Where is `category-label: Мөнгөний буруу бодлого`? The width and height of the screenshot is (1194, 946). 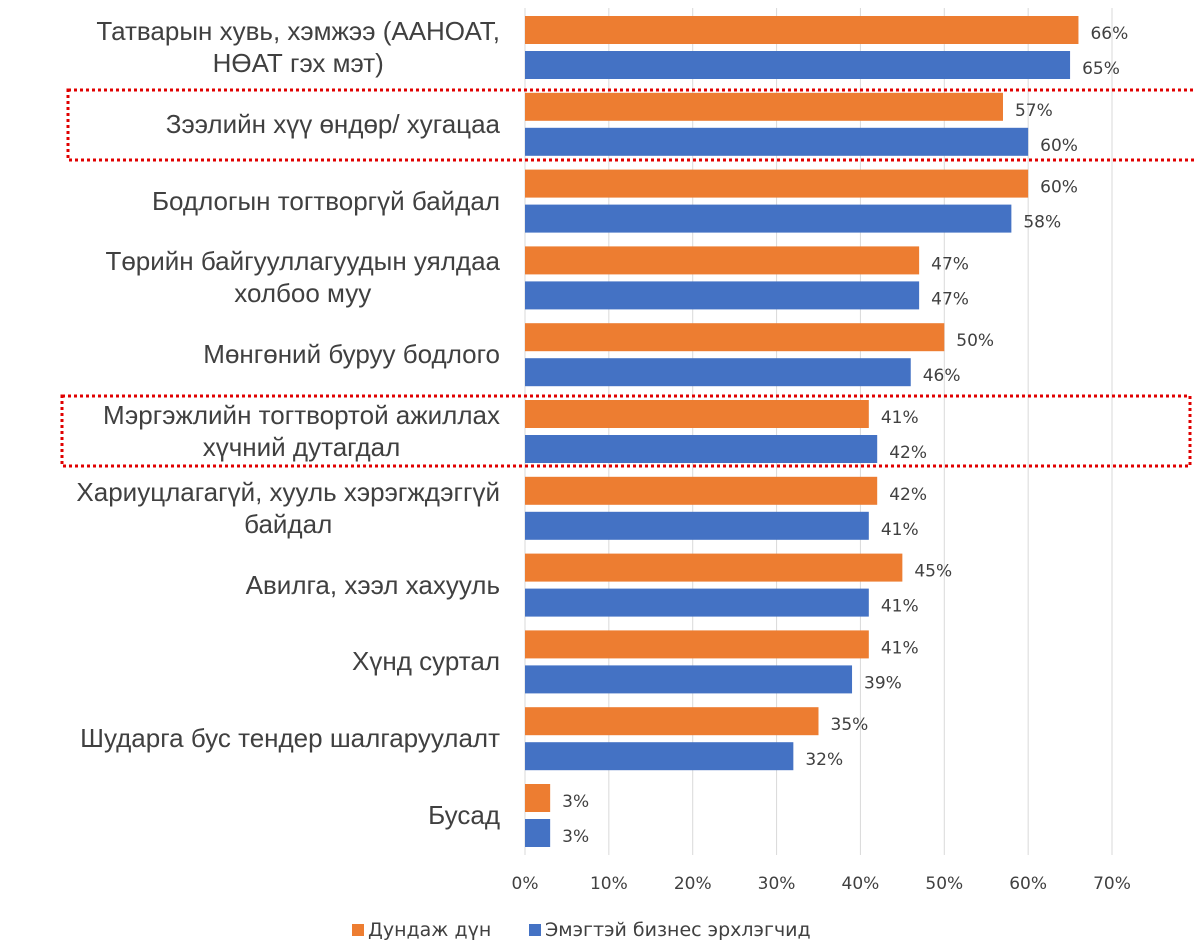 category-label: Мөнгөний буруу бодлого is located at coordinates (351, 354).